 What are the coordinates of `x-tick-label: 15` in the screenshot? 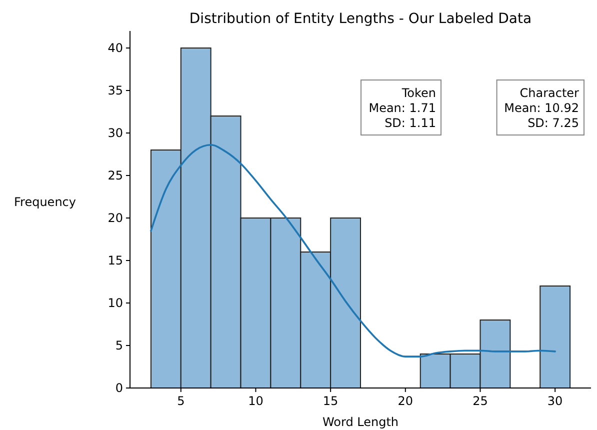 It's located at (330, 401).